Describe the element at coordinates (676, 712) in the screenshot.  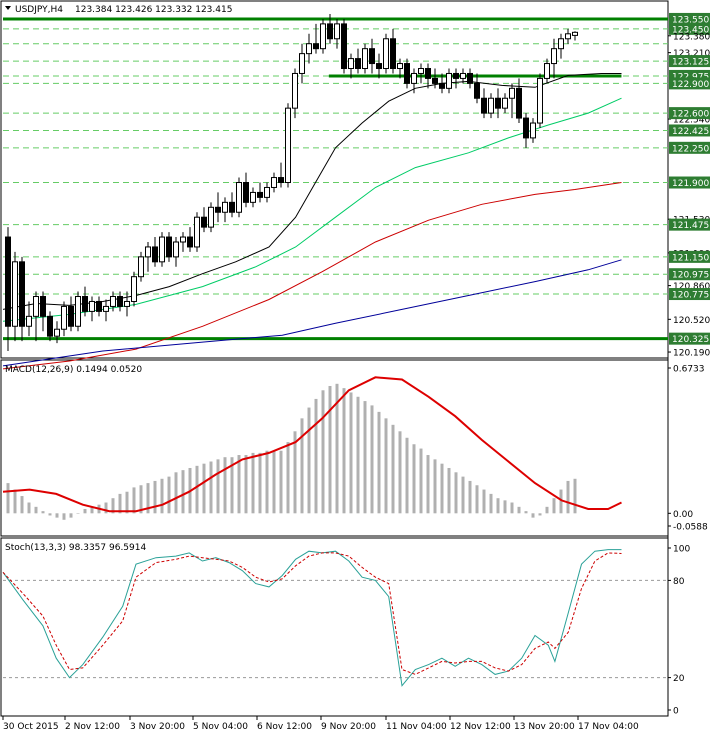
I see `stoch-tick-label: 0` at that location.